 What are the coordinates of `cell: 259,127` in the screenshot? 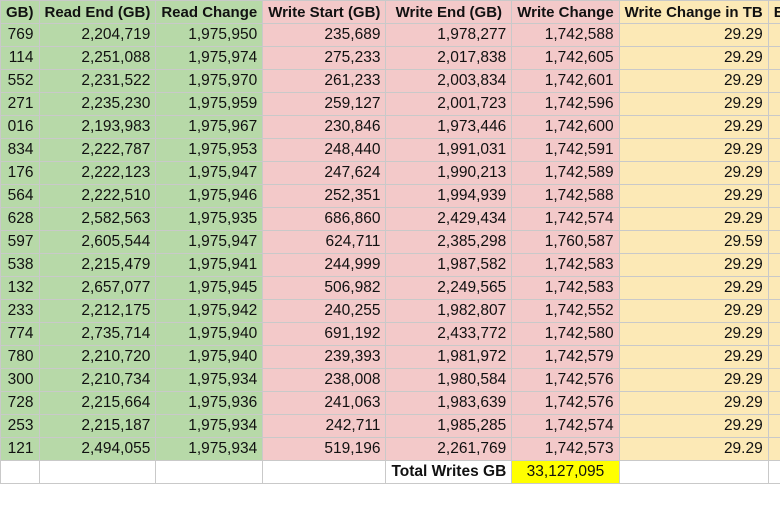 It's located at (324, 104).